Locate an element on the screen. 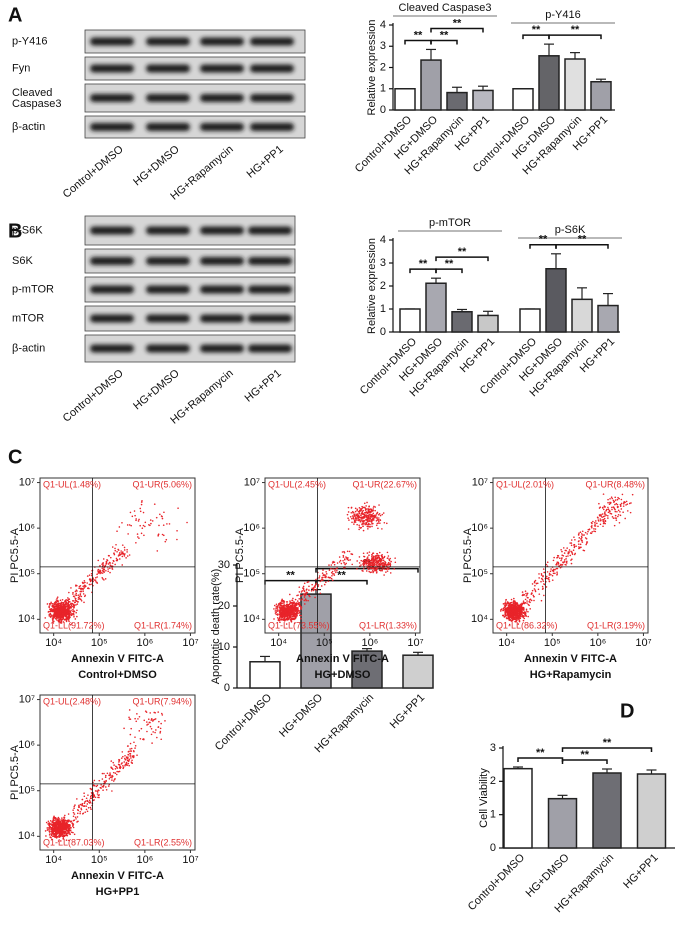 This screenshot has width=685, height=945. sample-name: Control+DMSO is located at coordinates (117, 675).